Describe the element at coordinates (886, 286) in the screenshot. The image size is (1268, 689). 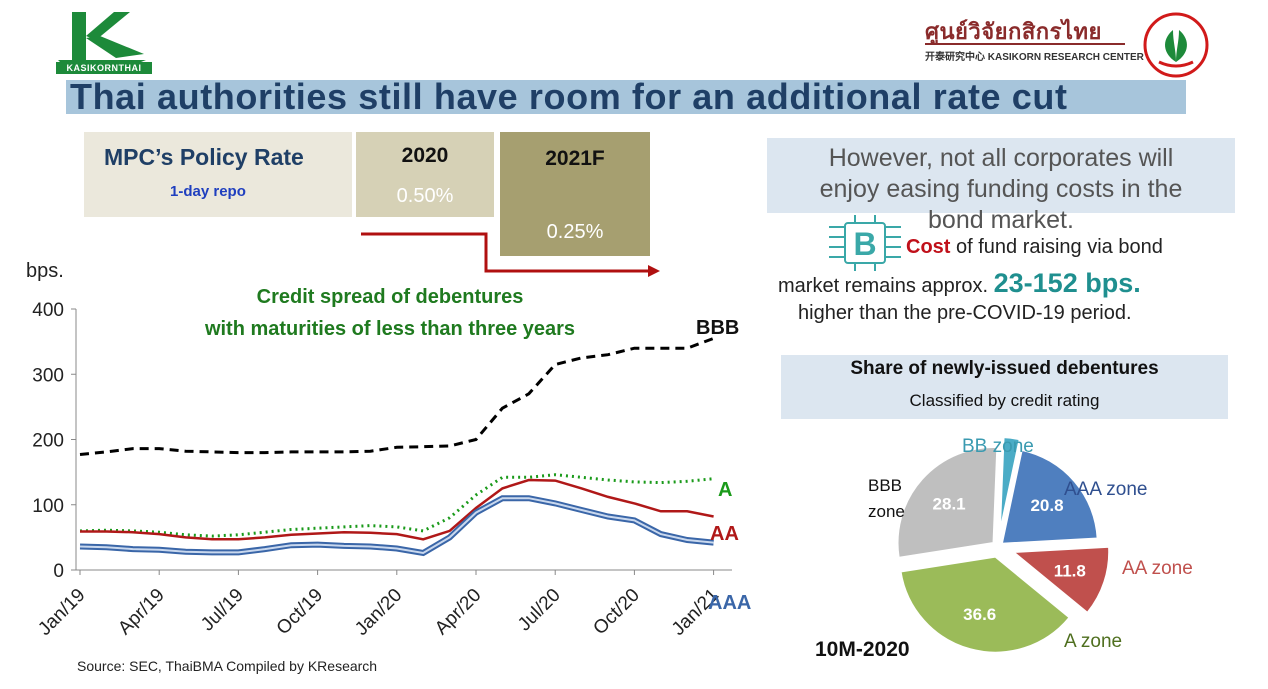
I see `cost-line-2-start: market remains approx.` at that location.